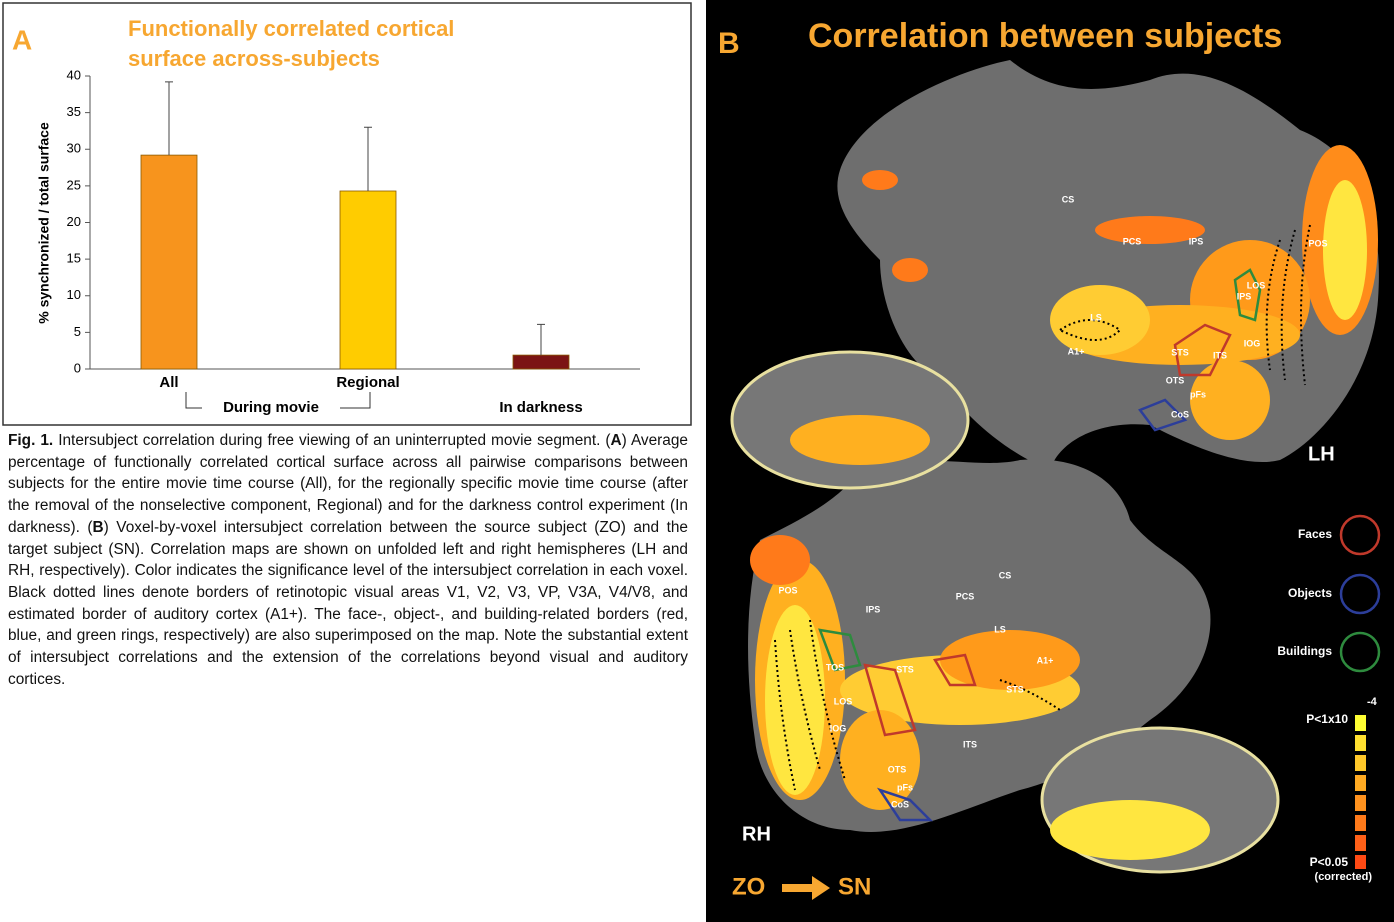  I want to click on caption-text: B, so click(98, 527).